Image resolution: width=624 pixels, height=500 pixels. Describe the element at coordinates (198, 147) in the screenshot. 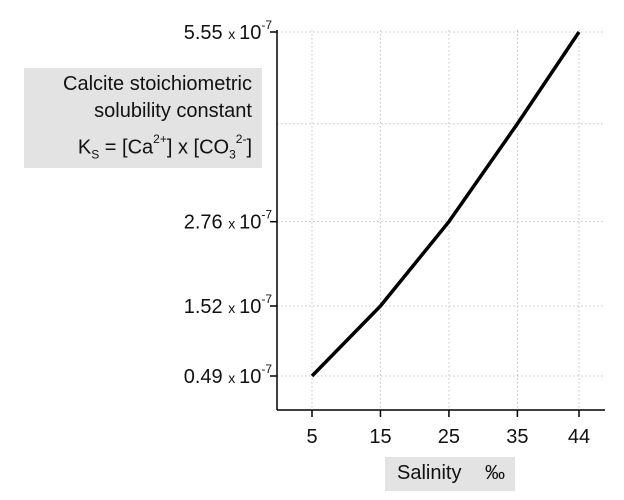

I see `formula-mid: ] x [CO` at that location.